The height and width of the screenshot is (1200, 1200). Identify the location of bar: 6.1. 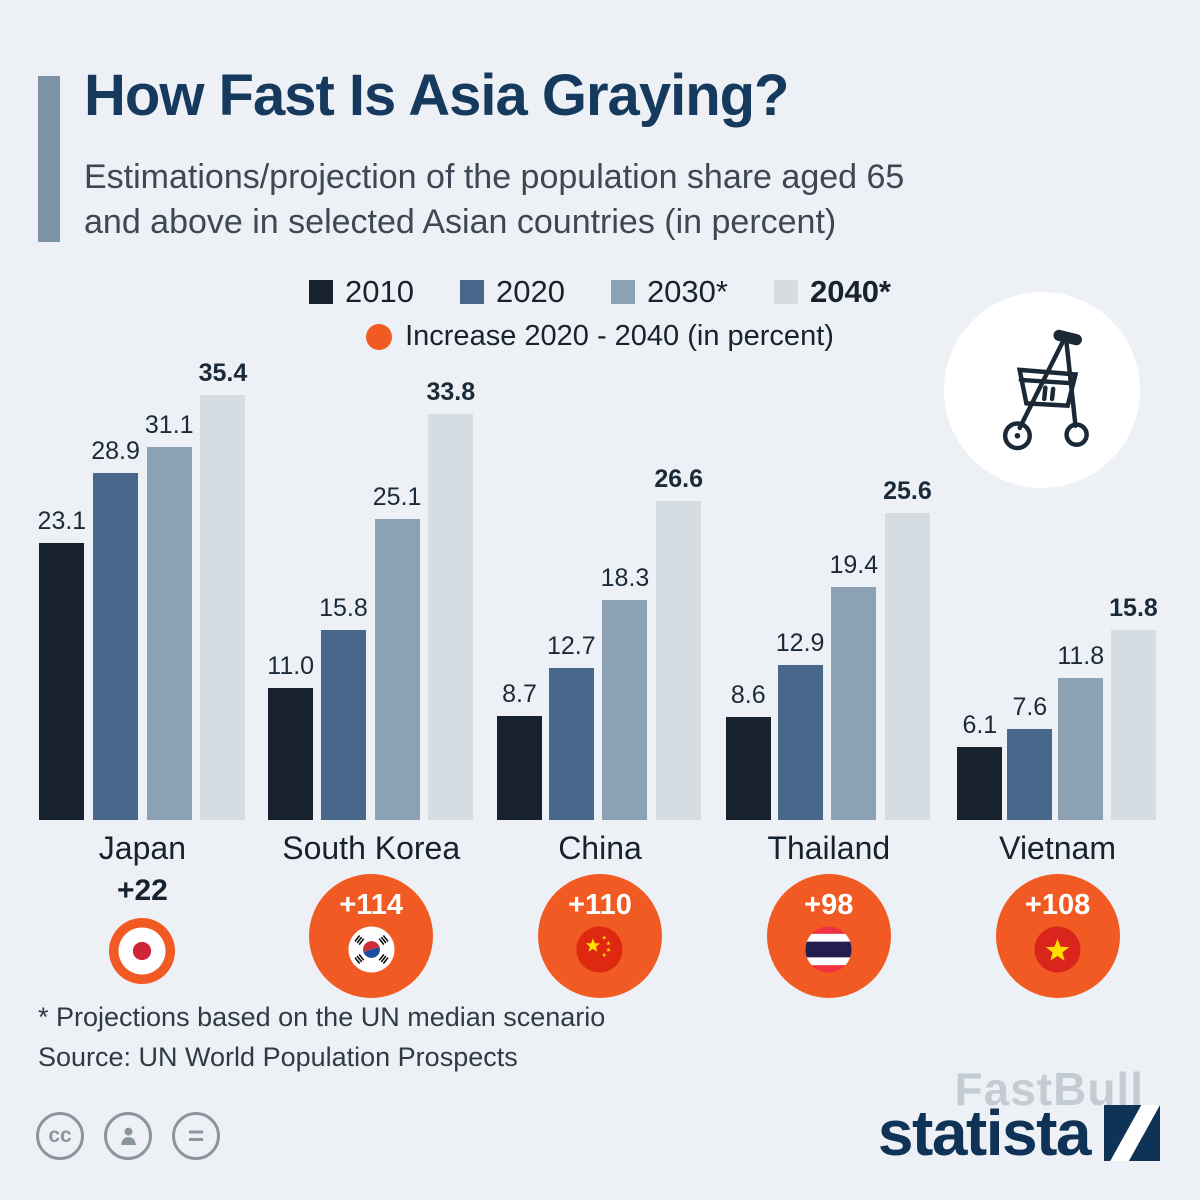
(980, 765).